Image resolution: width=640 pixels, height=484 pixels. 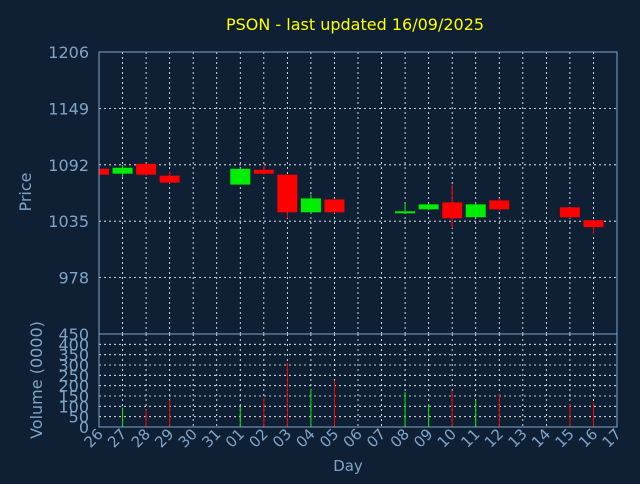 I want to click on volume-tick-label: 350, so click(x=73, y=355).